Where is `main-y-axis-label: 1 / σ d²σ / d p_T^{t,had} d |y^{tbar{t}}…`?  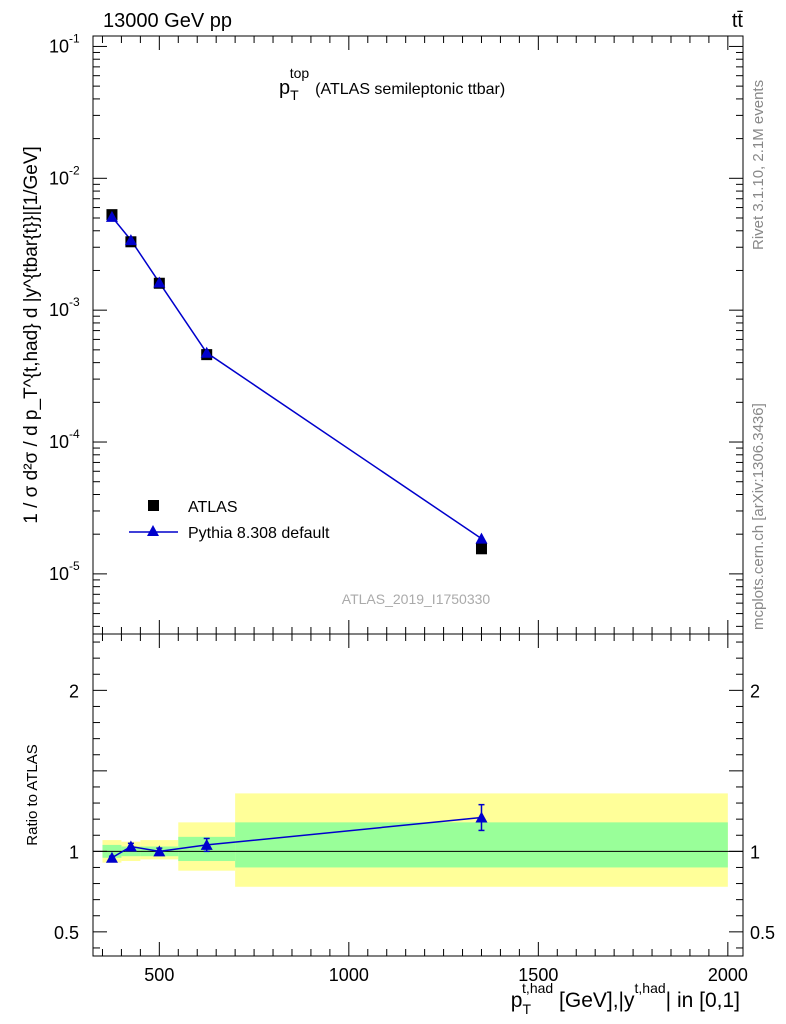
main-y-axis-label: 1 / σ d²σ / d p_T^{t,had} d |y^{tbar{t}}… is located at coordinates (31, 335).